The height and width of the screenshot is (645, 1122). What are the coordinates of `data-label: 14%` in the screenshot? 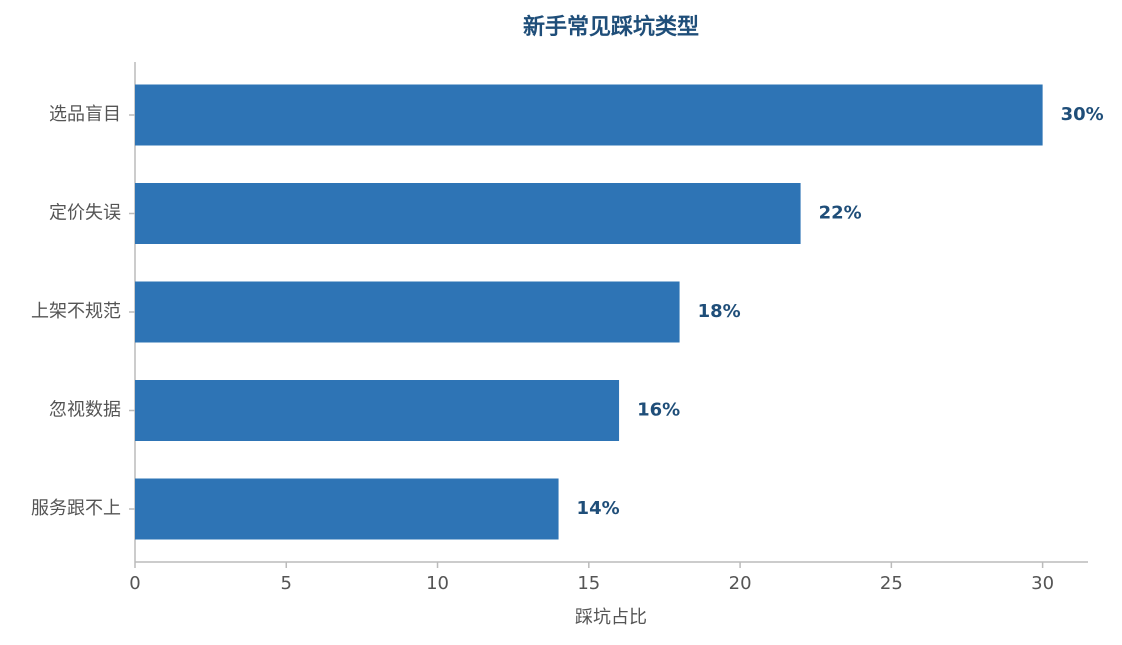 It's located at (598, 508).